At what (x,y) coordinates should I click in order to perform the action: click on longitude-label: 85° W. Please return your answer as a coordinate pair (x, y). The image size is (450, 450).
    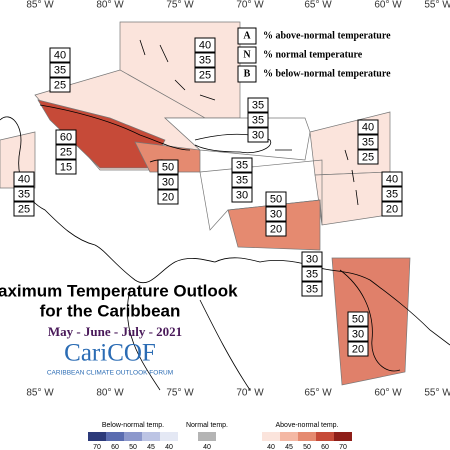
    Looking at the image, I should click on (40, 393).